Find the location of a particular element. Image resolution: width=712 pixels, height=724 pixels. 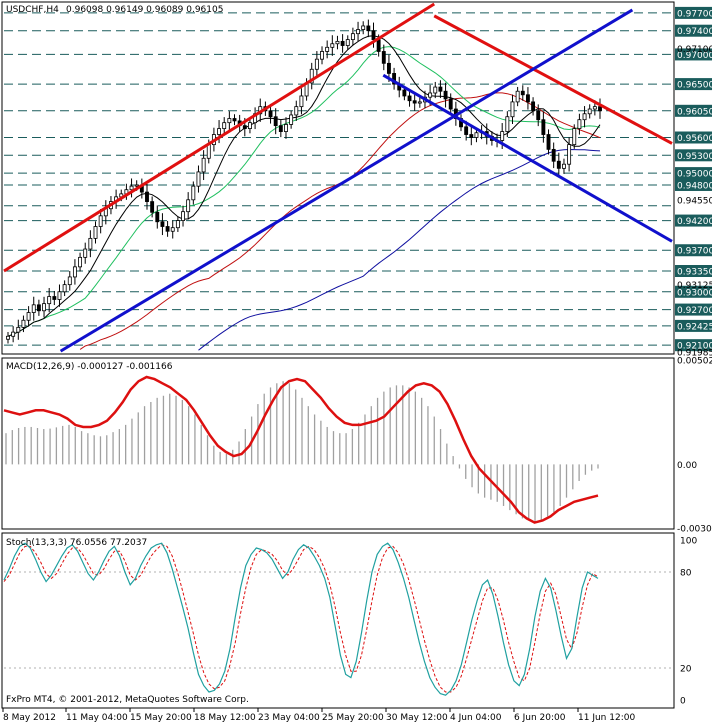

time-axis-label: 30 May 12:00 is located at coordinates (417, 718).